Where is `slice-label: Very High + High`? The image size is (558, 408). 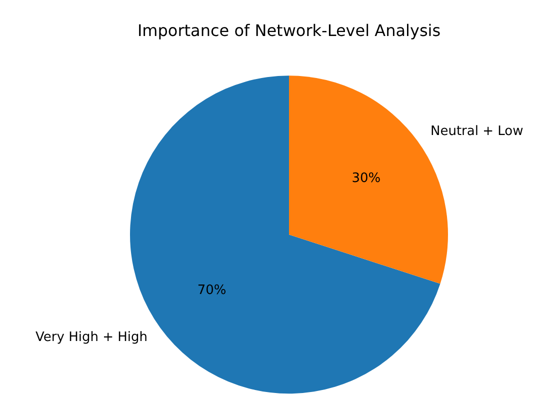 slice-label: Very High + High is located at coordinates (92, 337).